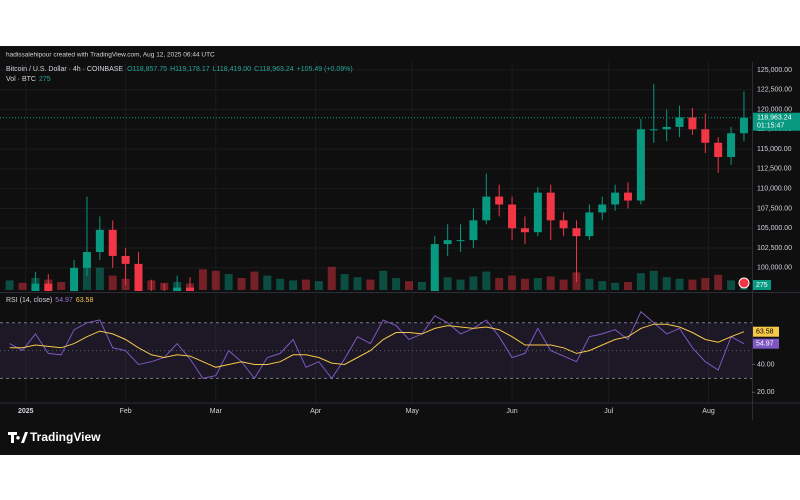 The image size is (800, 500). Describe the element at coordinates (413, 411) in the screenshot. I see `x-tick-label: May` at that location.